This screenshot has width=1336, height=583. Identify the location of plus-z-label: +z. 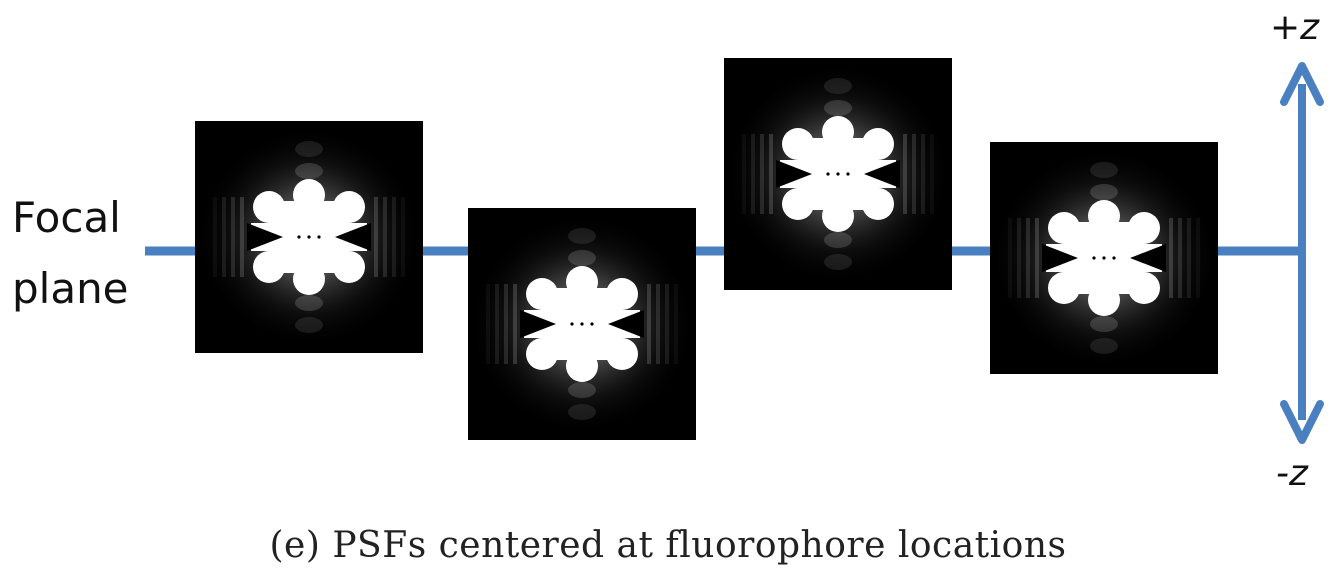
(1295, 27).